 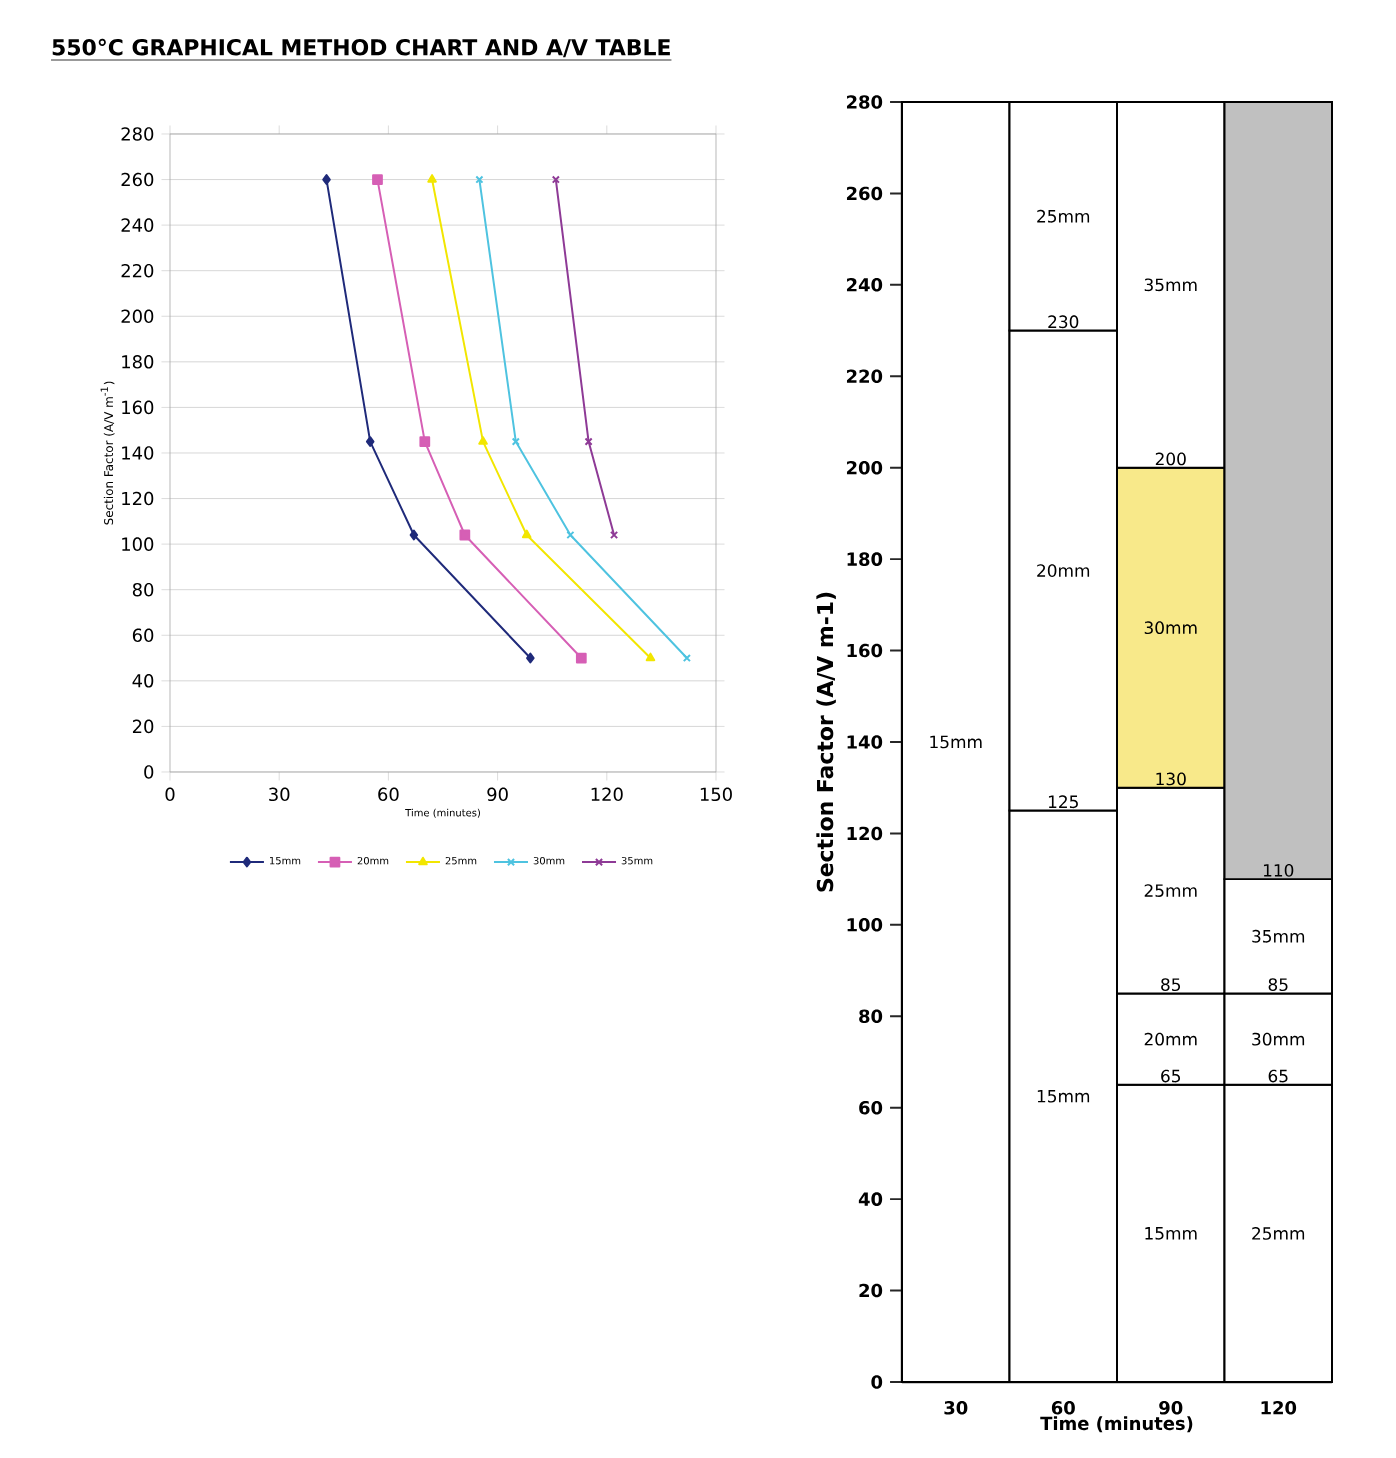 What do you see at coordinates (716, 794) in the screenshot?
I see `x-tick-label: 150` at bounding box center [716, 794].